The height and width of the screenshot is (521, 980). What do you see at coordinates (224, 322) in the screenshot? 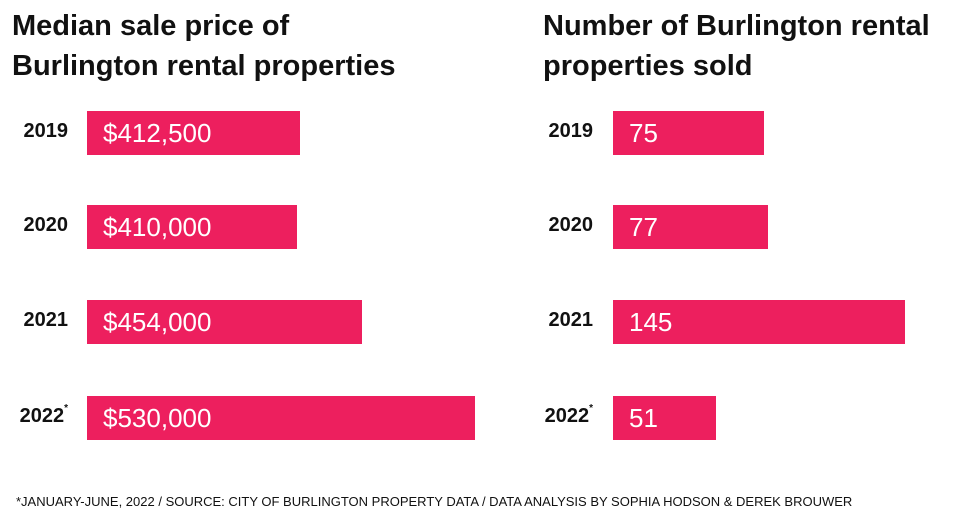
I see `bar: $454,000` at bounding box center [224, 322].